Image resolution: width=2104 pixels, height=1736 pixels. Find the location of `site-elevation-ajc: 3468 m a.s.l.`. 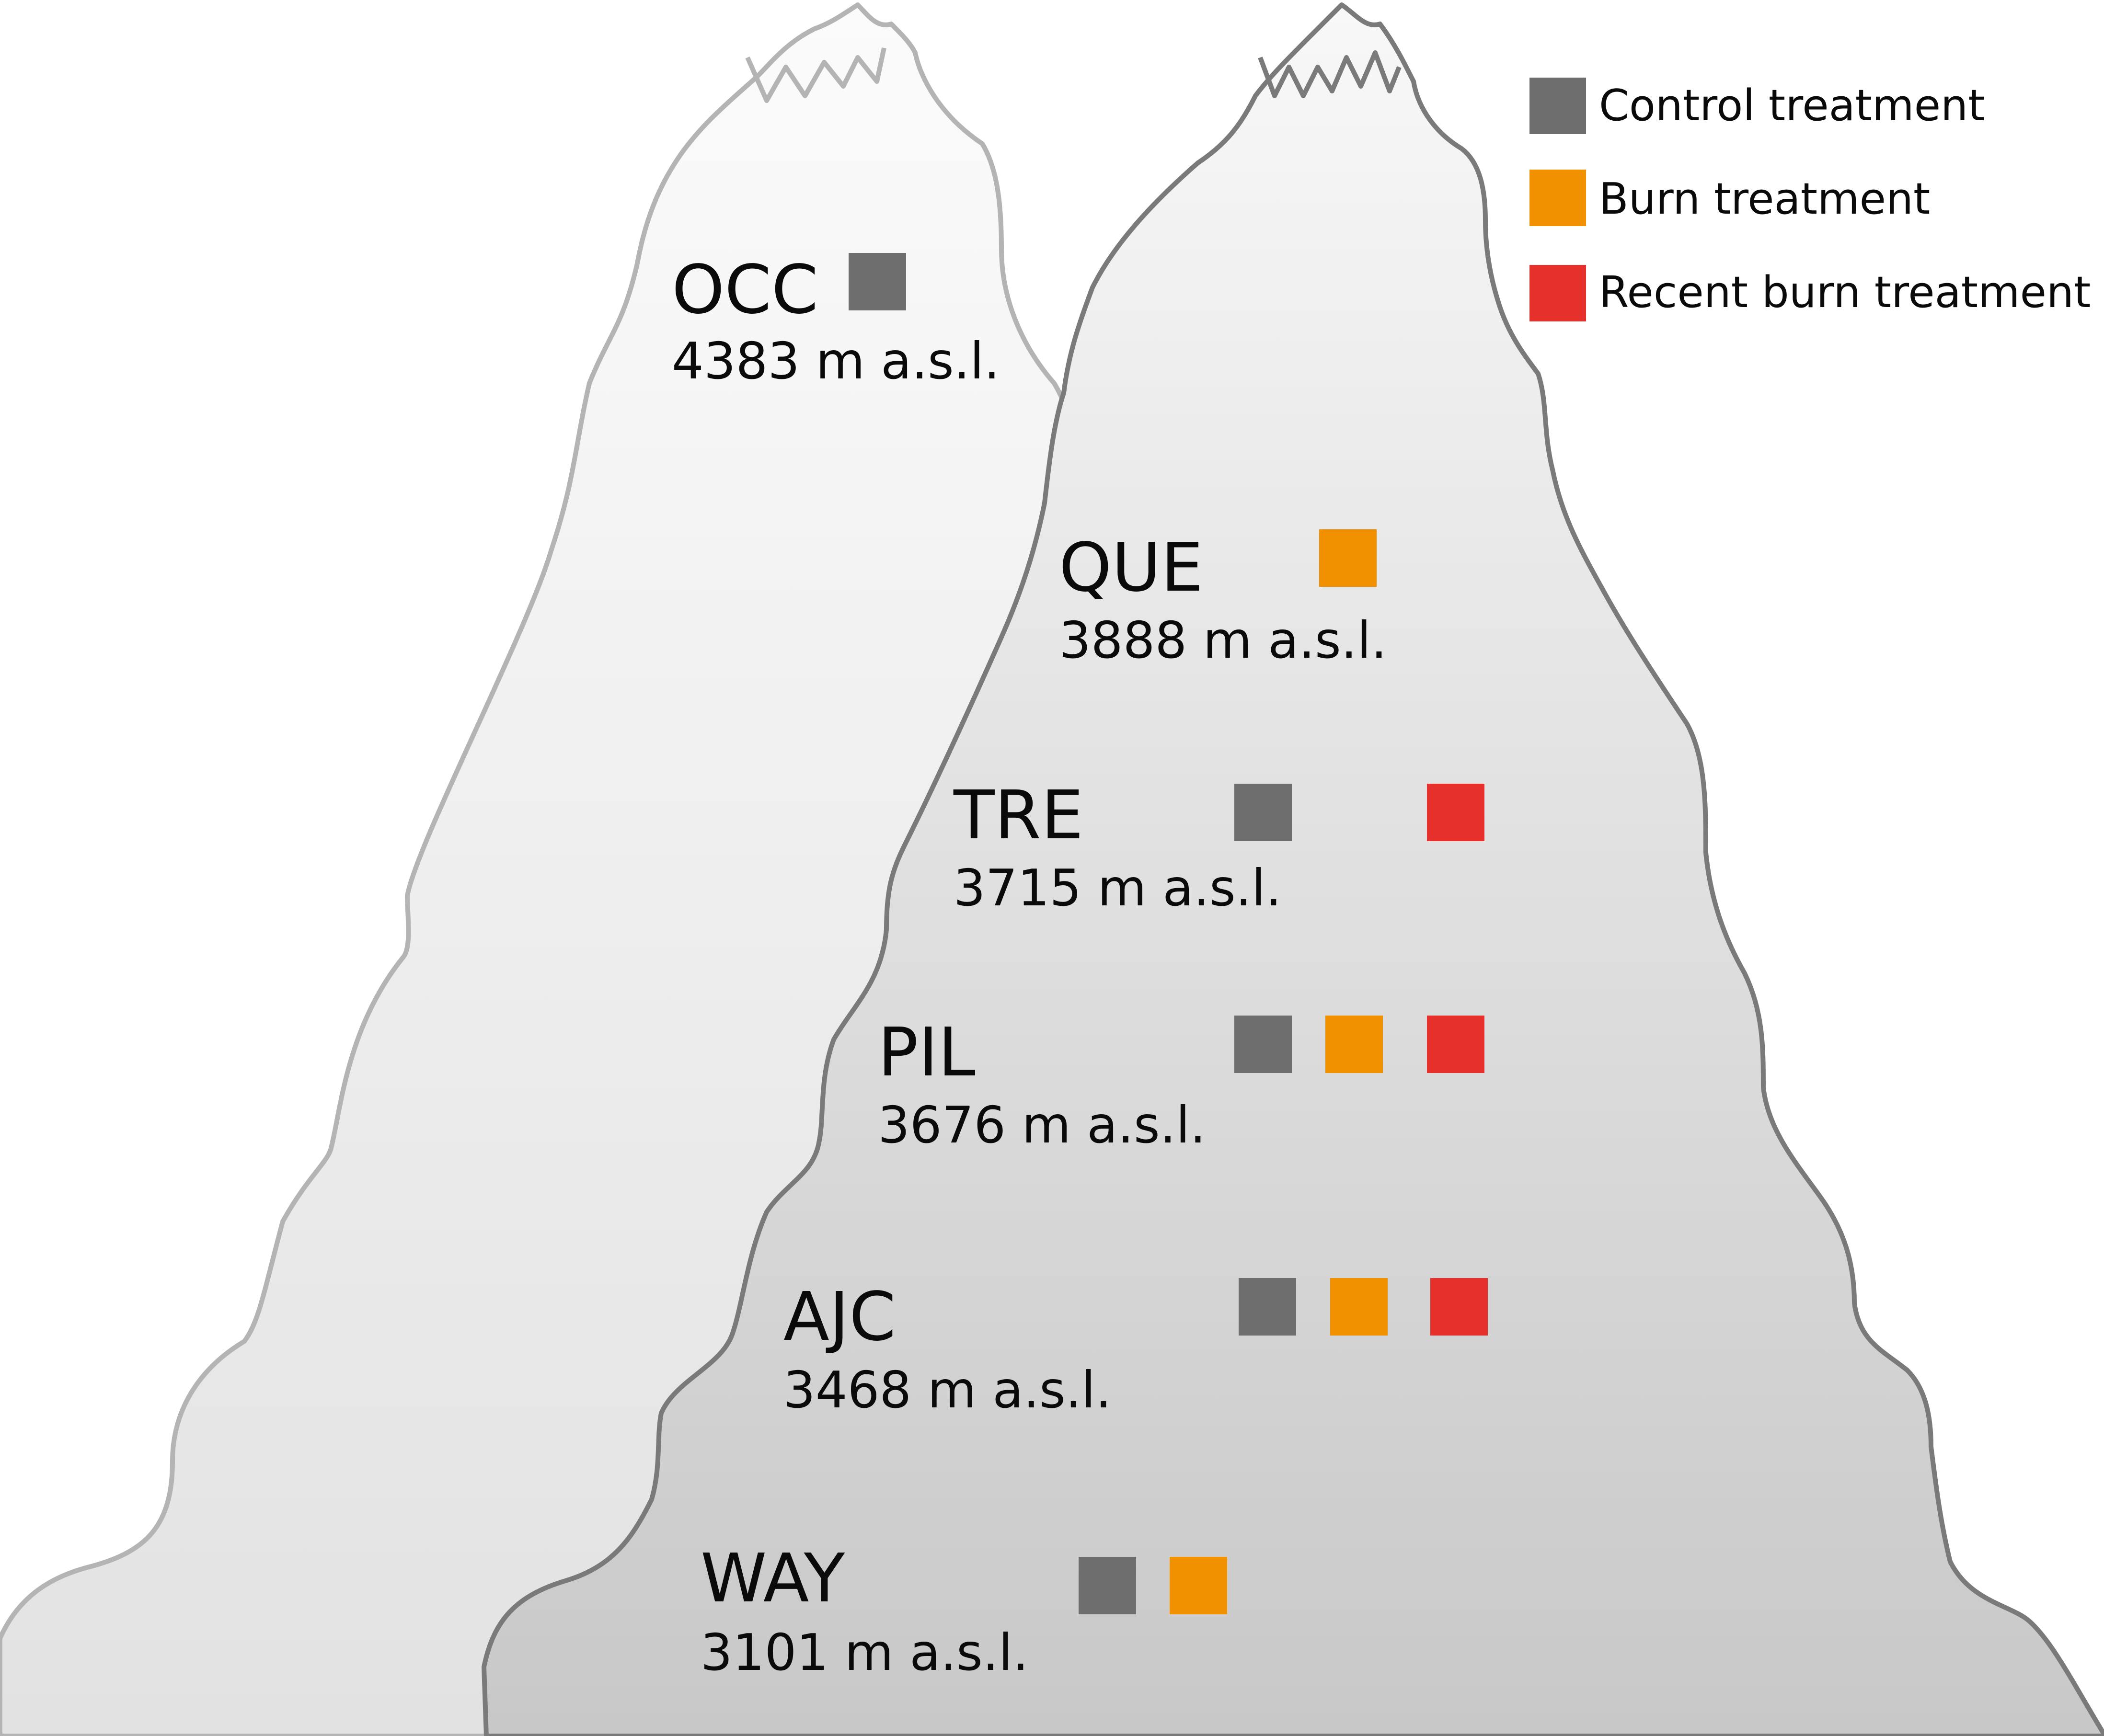

site-elevation-ajc: 3468 m a.s.l. is located at coordinates (947, 1390).